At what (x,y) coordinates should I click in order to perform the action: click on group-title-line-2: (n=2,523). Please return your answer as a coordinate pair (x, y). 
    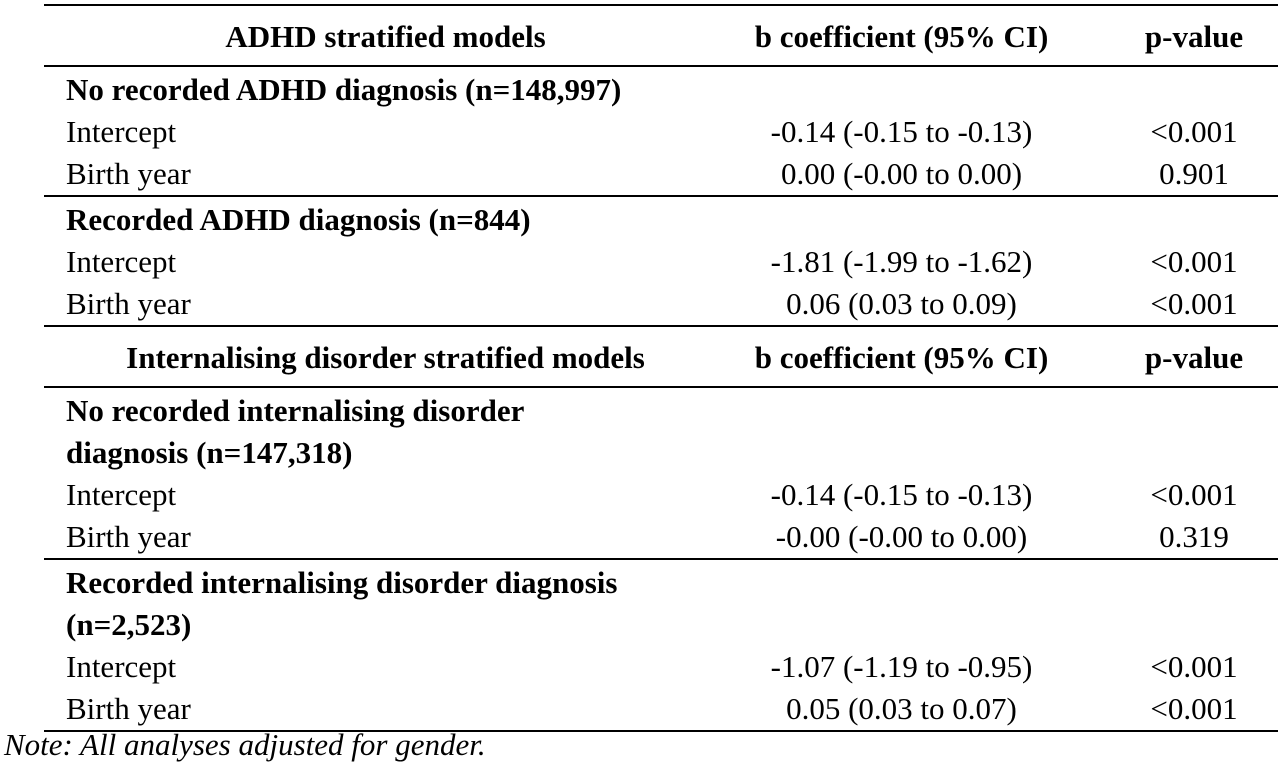
    Looking at the image, I should click on (129, 624).